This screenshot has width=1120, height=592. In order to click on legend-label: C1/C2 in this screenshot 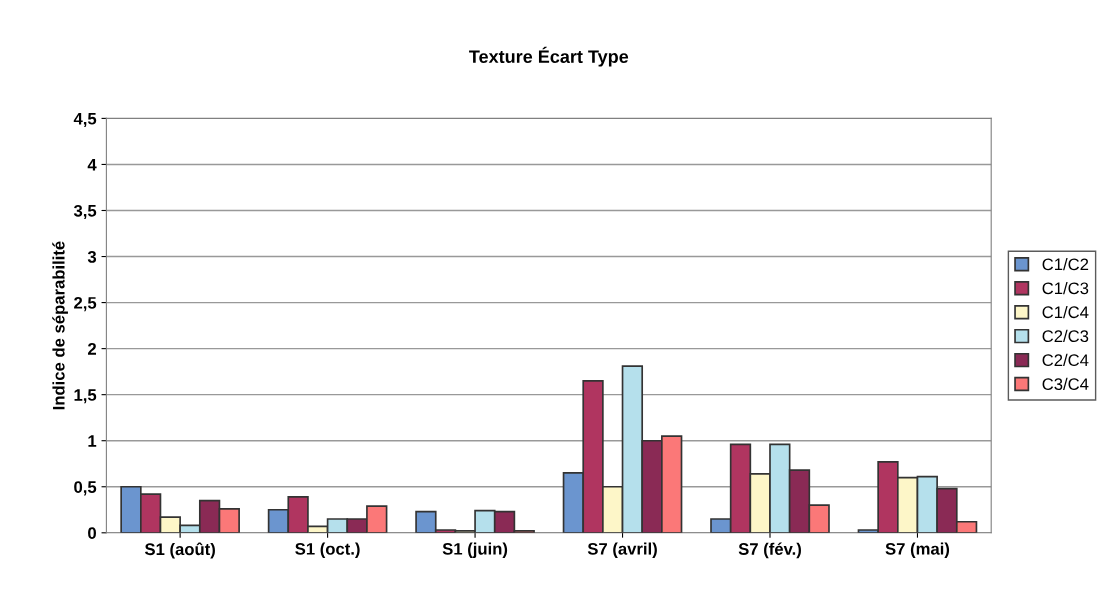, I will do `click(1065, 264)`.